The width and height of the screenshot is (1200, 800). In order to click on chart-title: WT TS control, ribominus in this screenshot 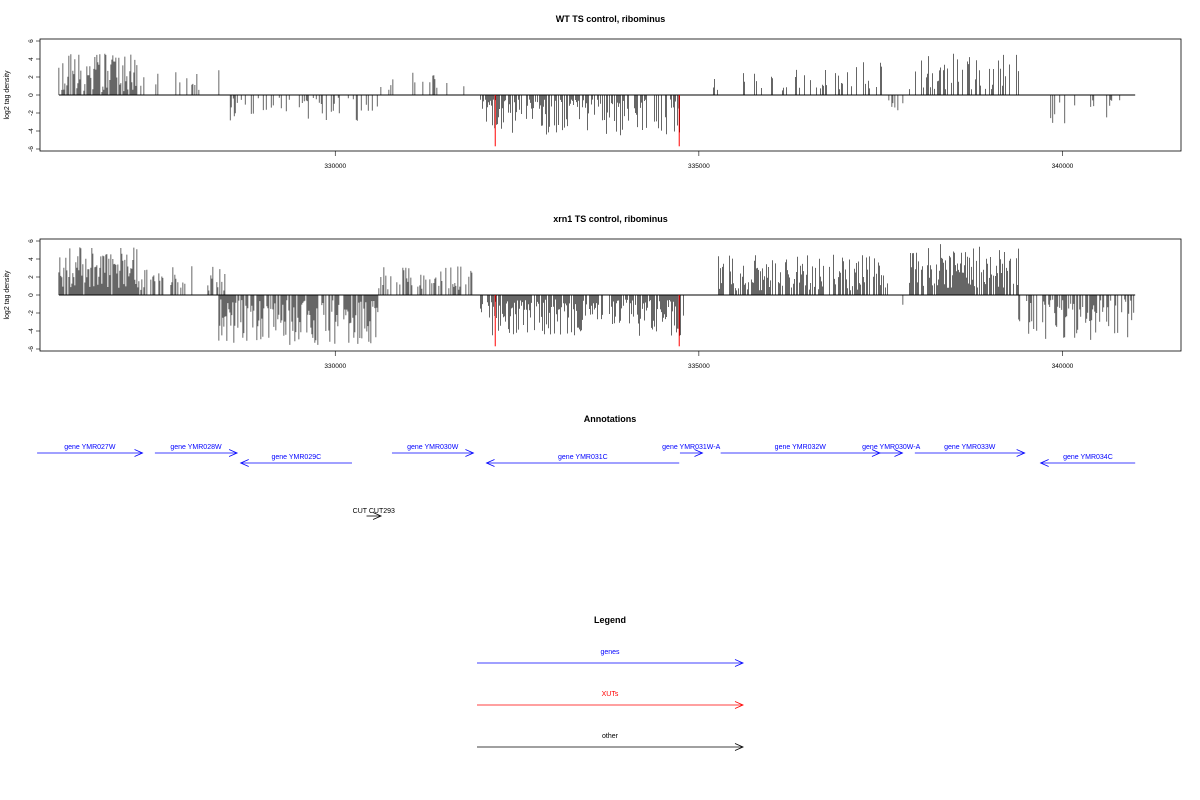, I will do `click(611, 19)`.